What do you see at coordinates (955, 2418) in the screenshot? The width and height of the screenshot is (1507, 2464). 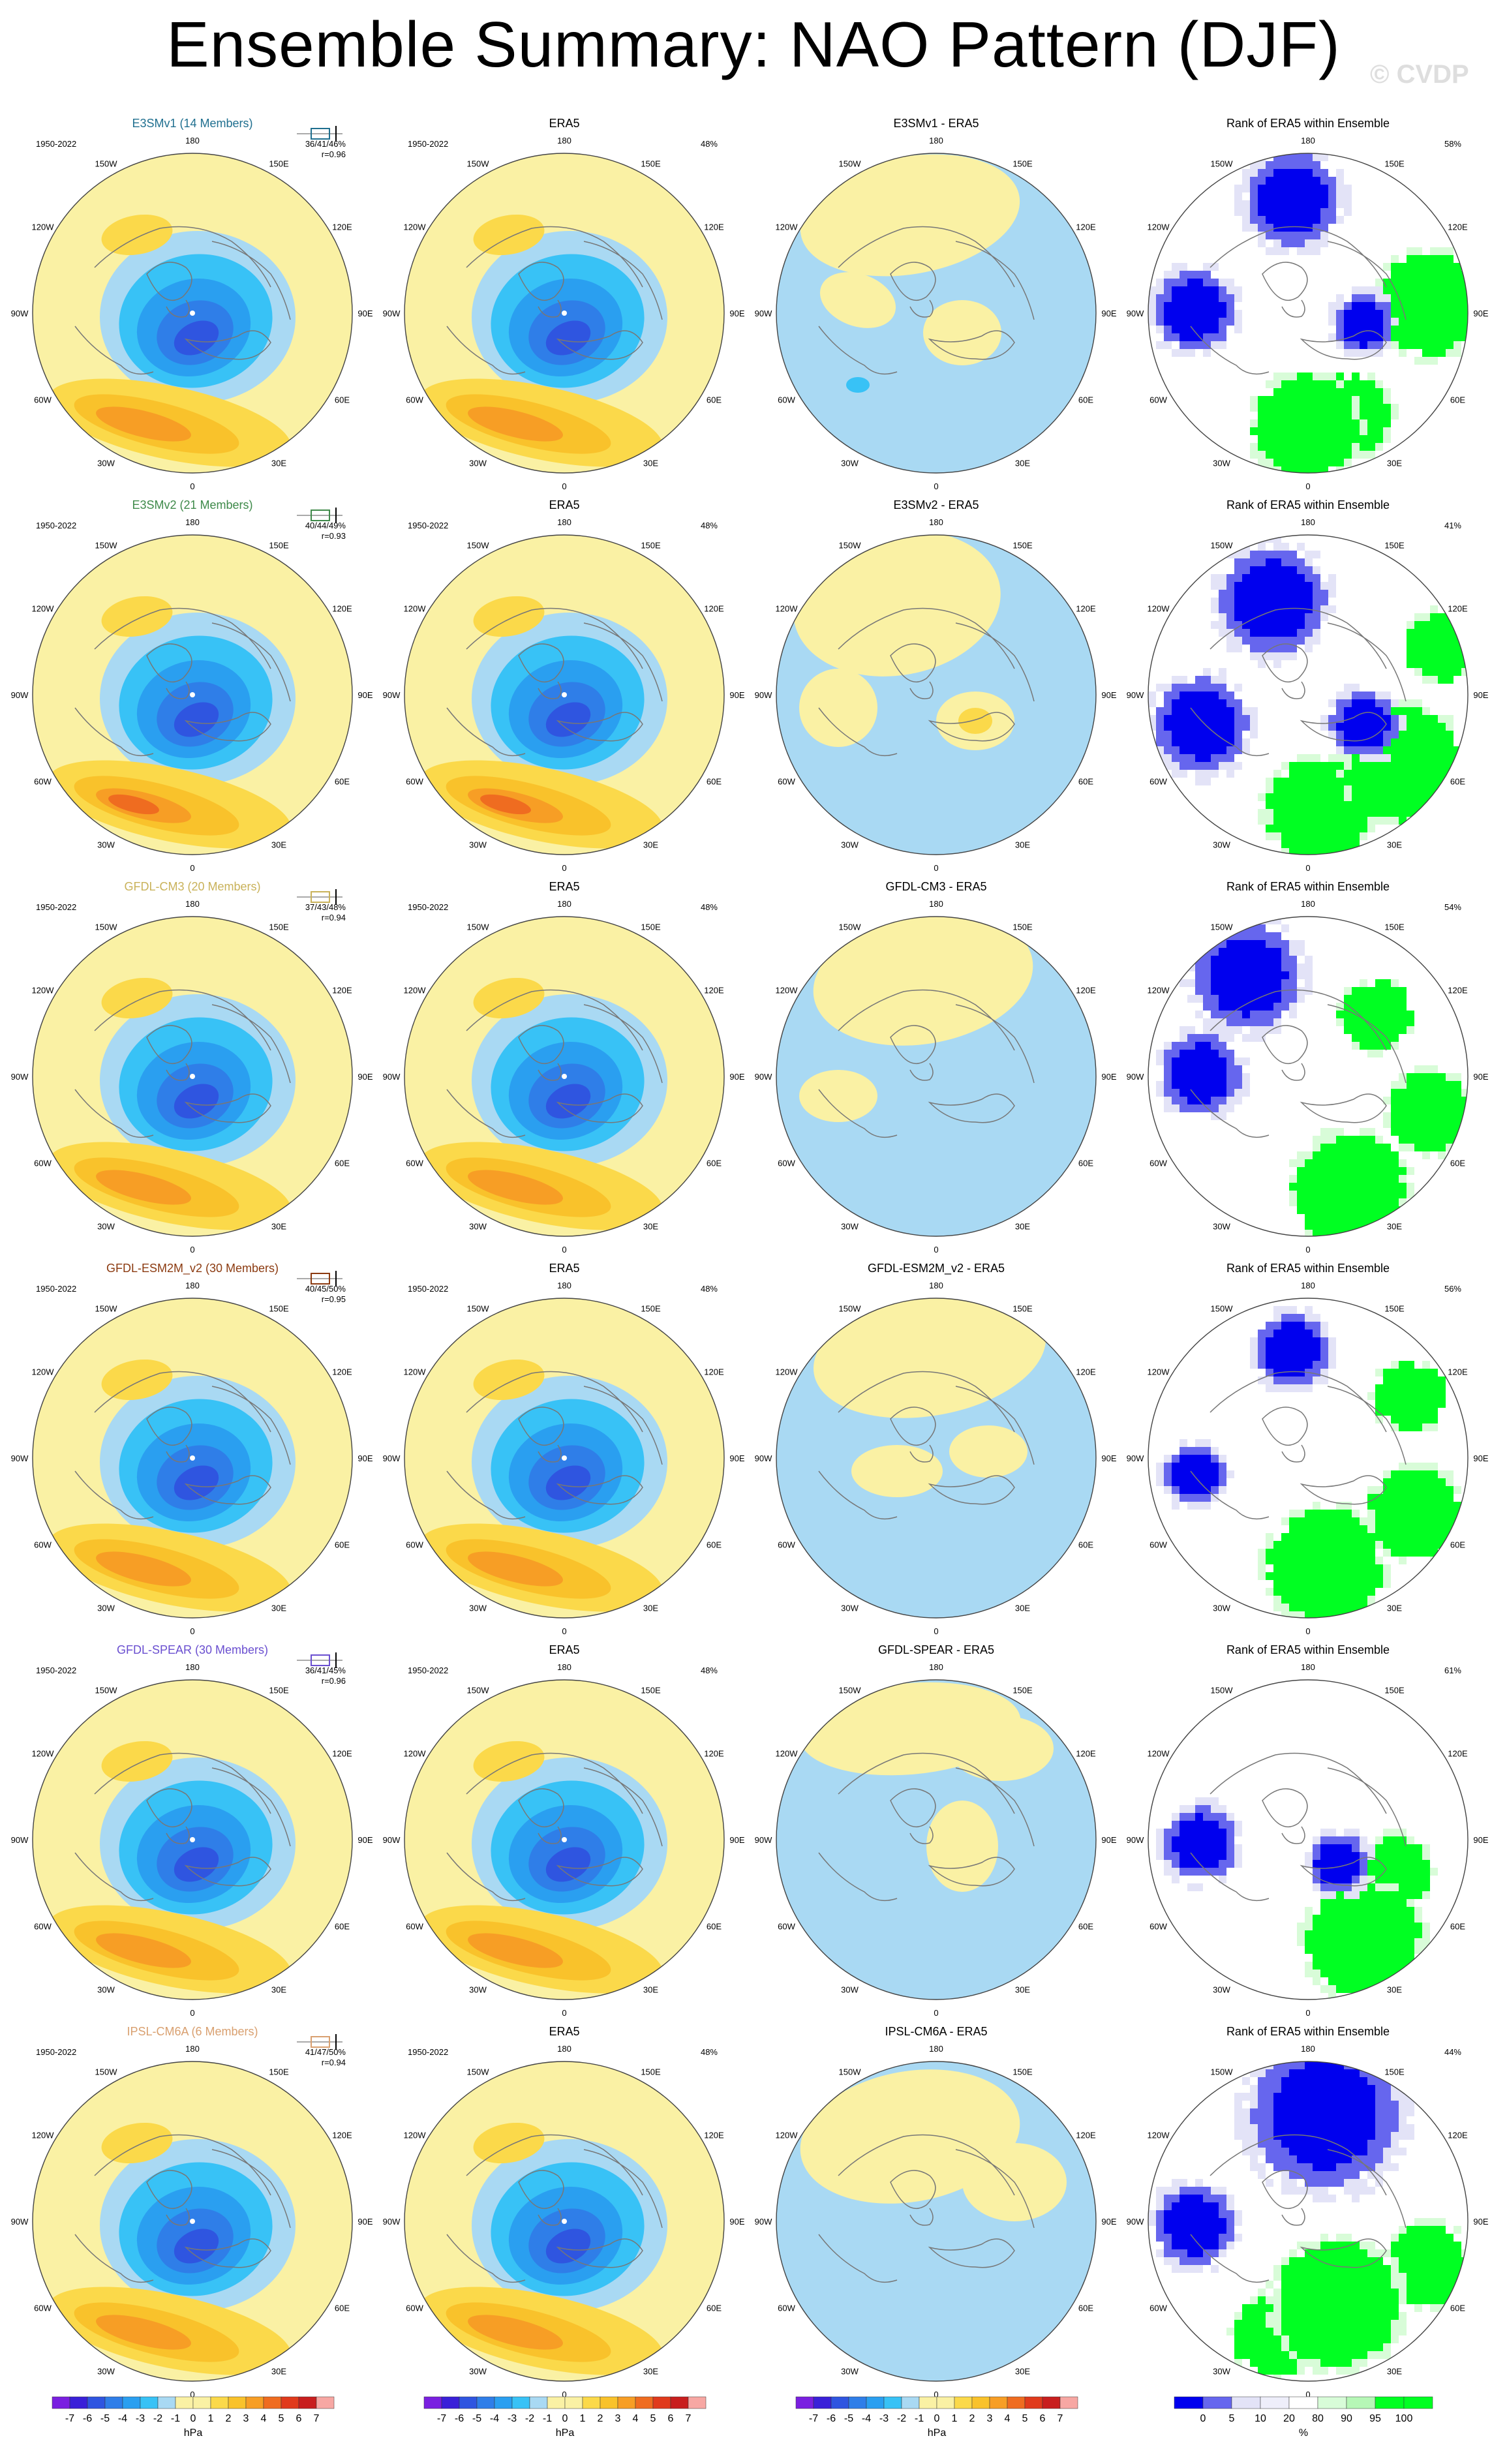 I see `colorbar-tick-label: 1` at bounding box center [955, 2418].